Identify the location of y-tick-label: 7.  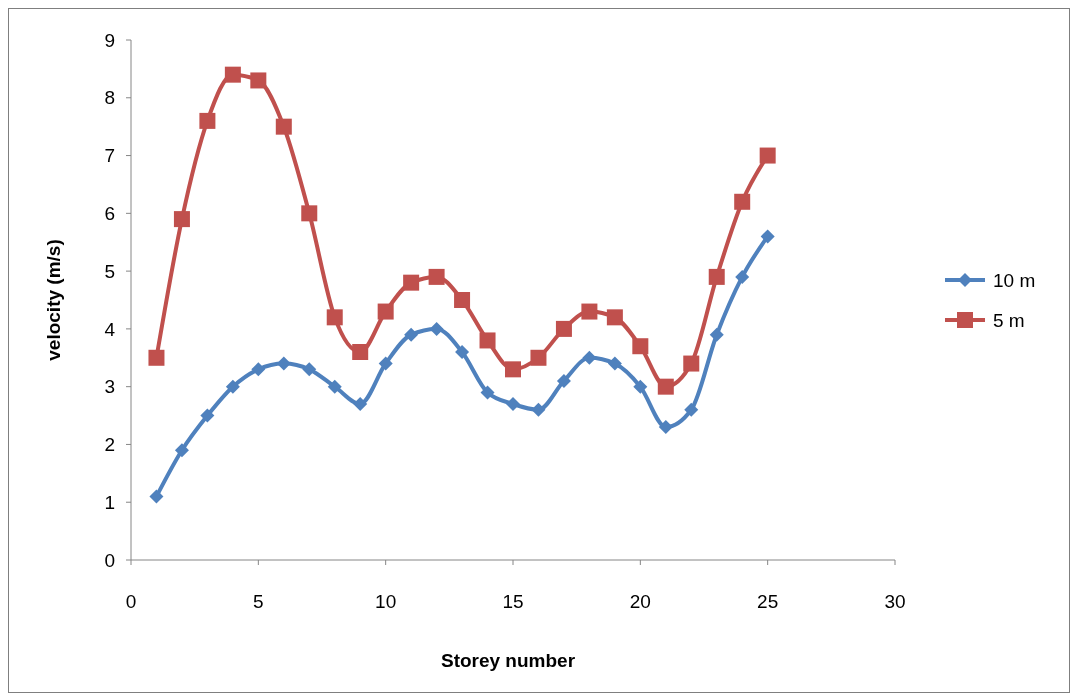
(109, 156).